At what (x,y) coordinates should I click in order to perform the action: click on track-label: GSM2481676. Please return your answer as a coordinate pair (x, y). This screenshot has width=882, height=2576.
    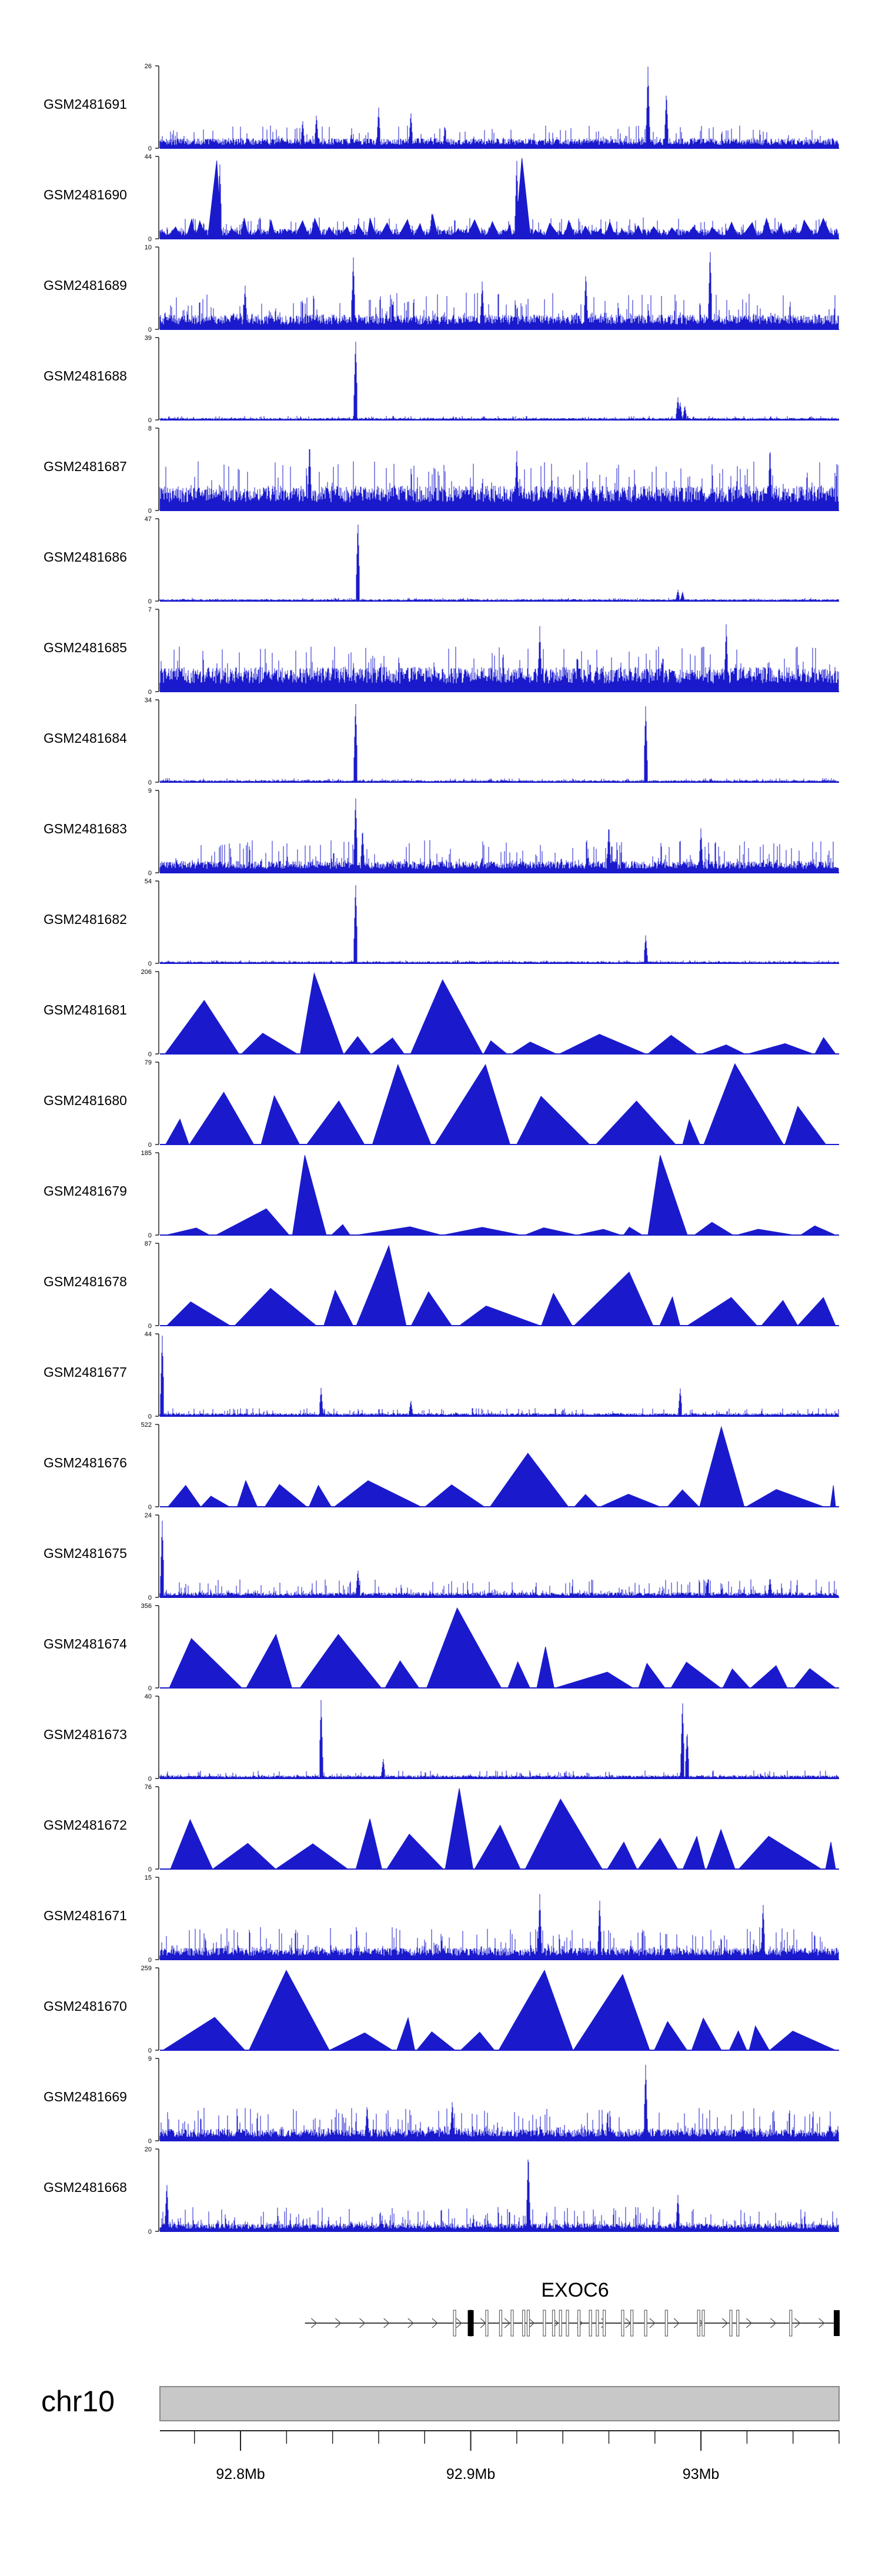
    Looking at the image, I should click on (85, 1462).